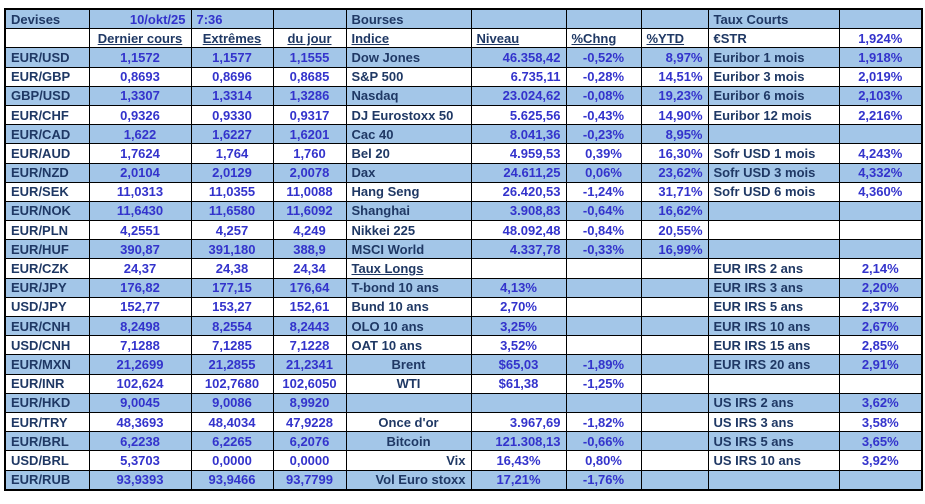 The width and height of the screenshot is (925, 504). I want to click on rate-name: EUR IRS 3 ans, so click(773, 287).